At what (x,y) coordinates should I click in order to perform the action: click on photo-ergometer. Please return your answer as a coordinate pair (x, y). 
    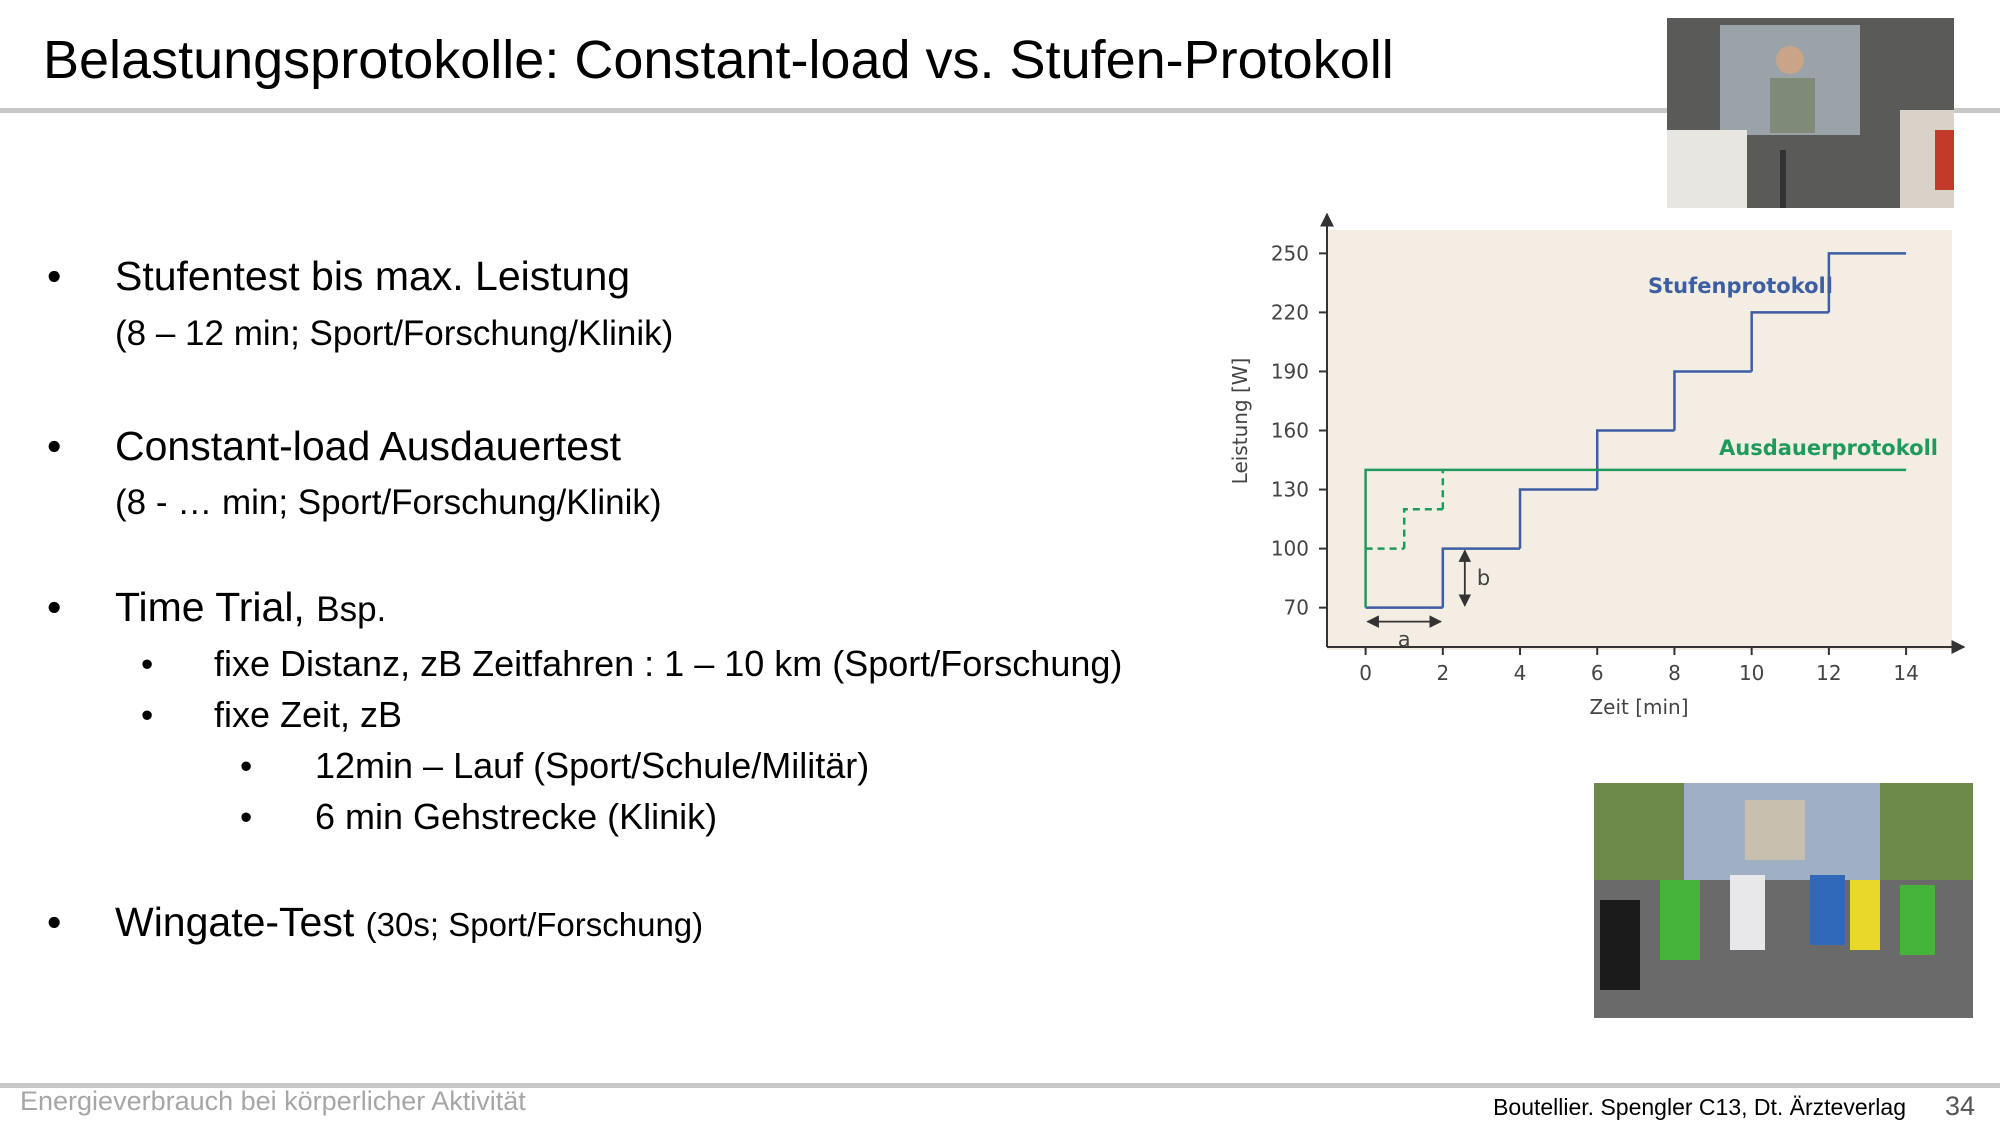
    Looking at the image, I should click on (1810, 113).